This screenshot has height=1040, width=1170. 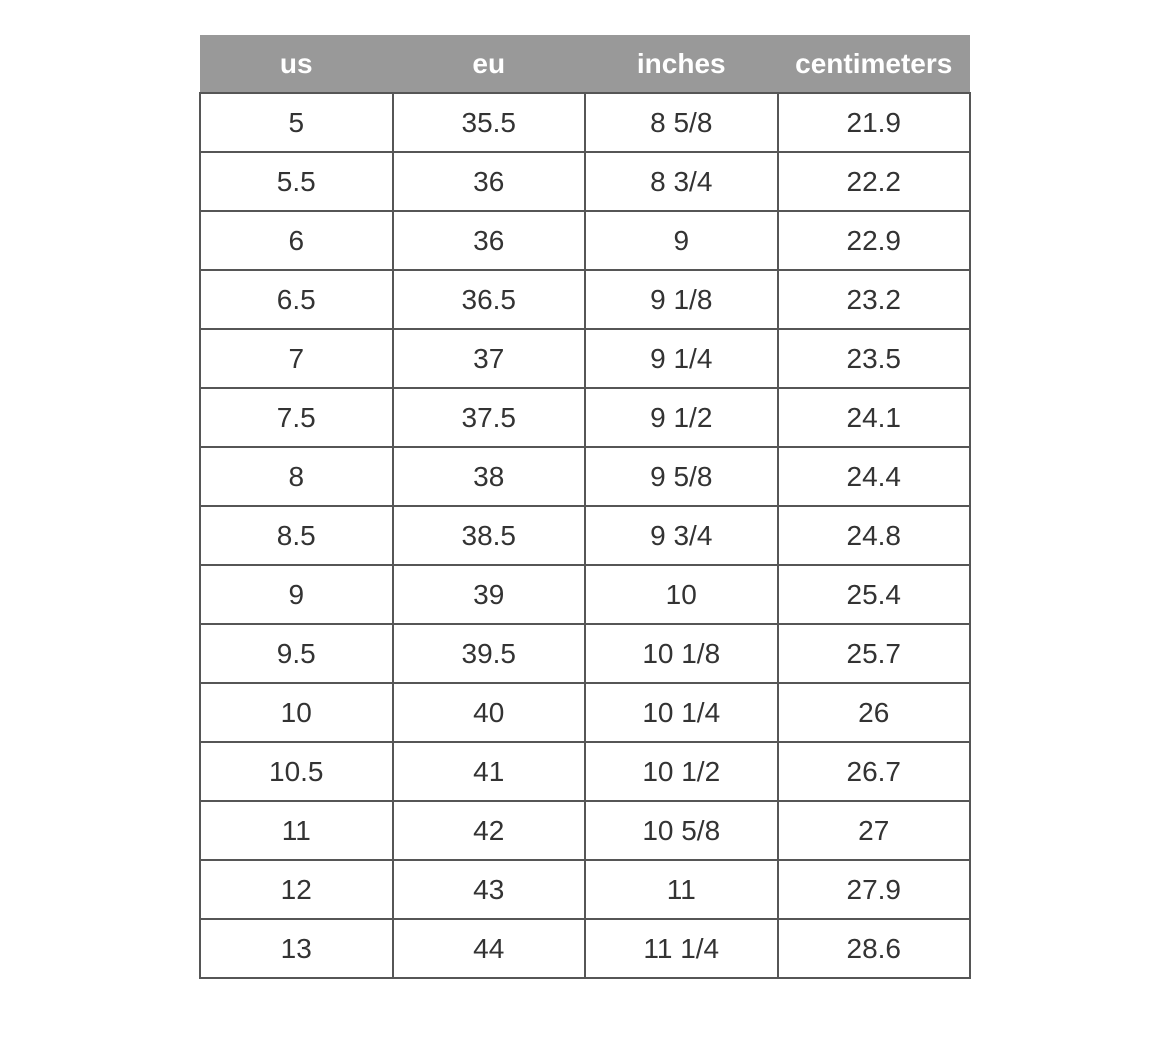 What do you see at coordinates (873, 417) in the screenshot?
I see `table-cell: 24.1` at bounding box center [873, 417].